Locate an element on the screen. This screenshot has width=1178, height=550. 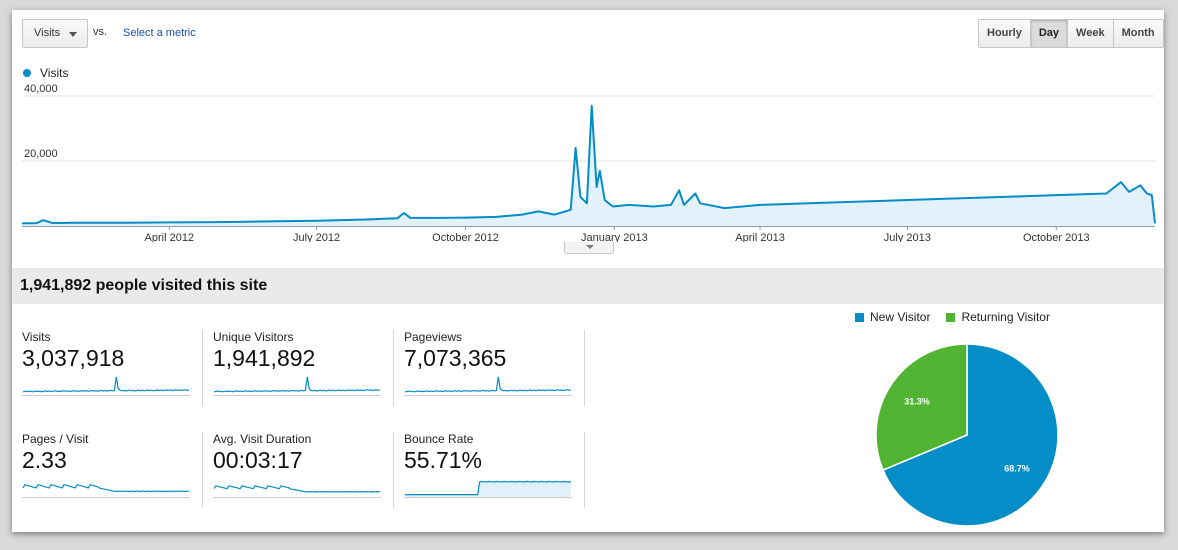
week-button: Week is located at coordinates (1091, 33).